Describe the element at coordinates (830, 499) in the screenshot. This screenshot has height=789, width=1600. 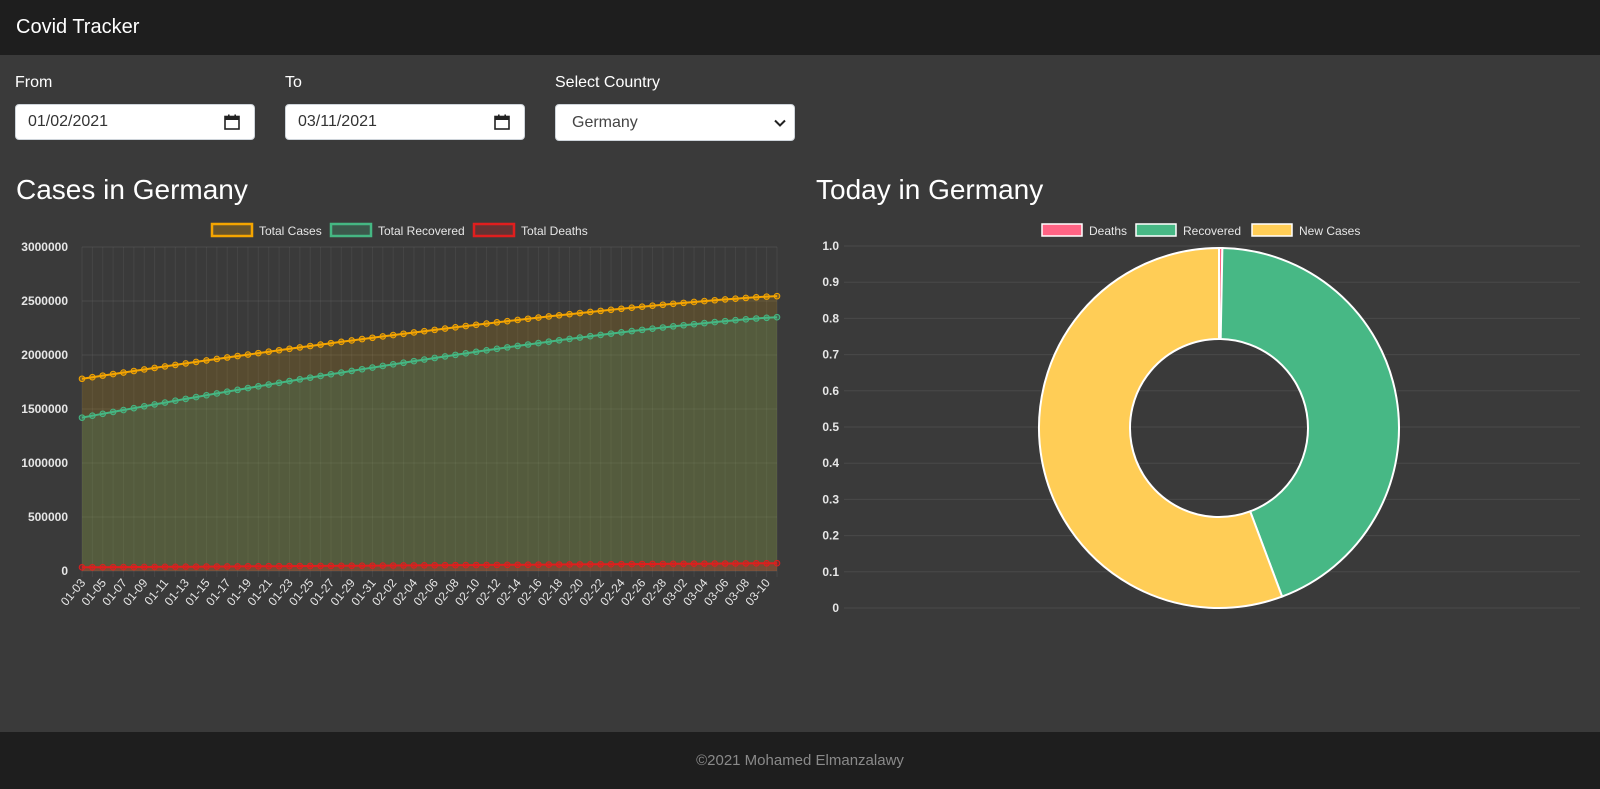
I see `y-tick-label: 0.3` at that location.